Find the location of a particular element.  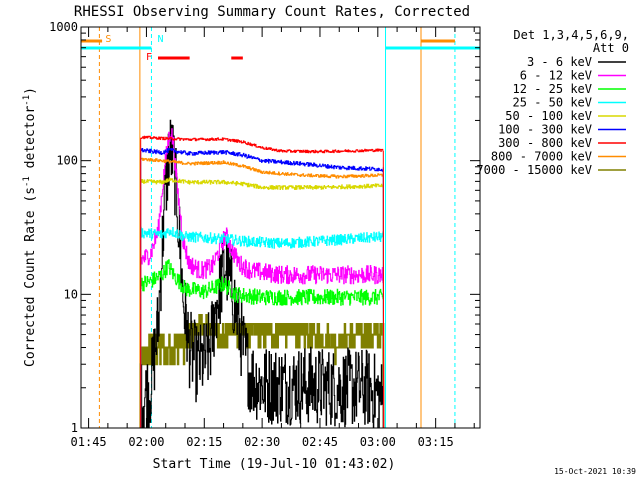

x-tick-label: 03:00 is located at coordinates (378, 442).